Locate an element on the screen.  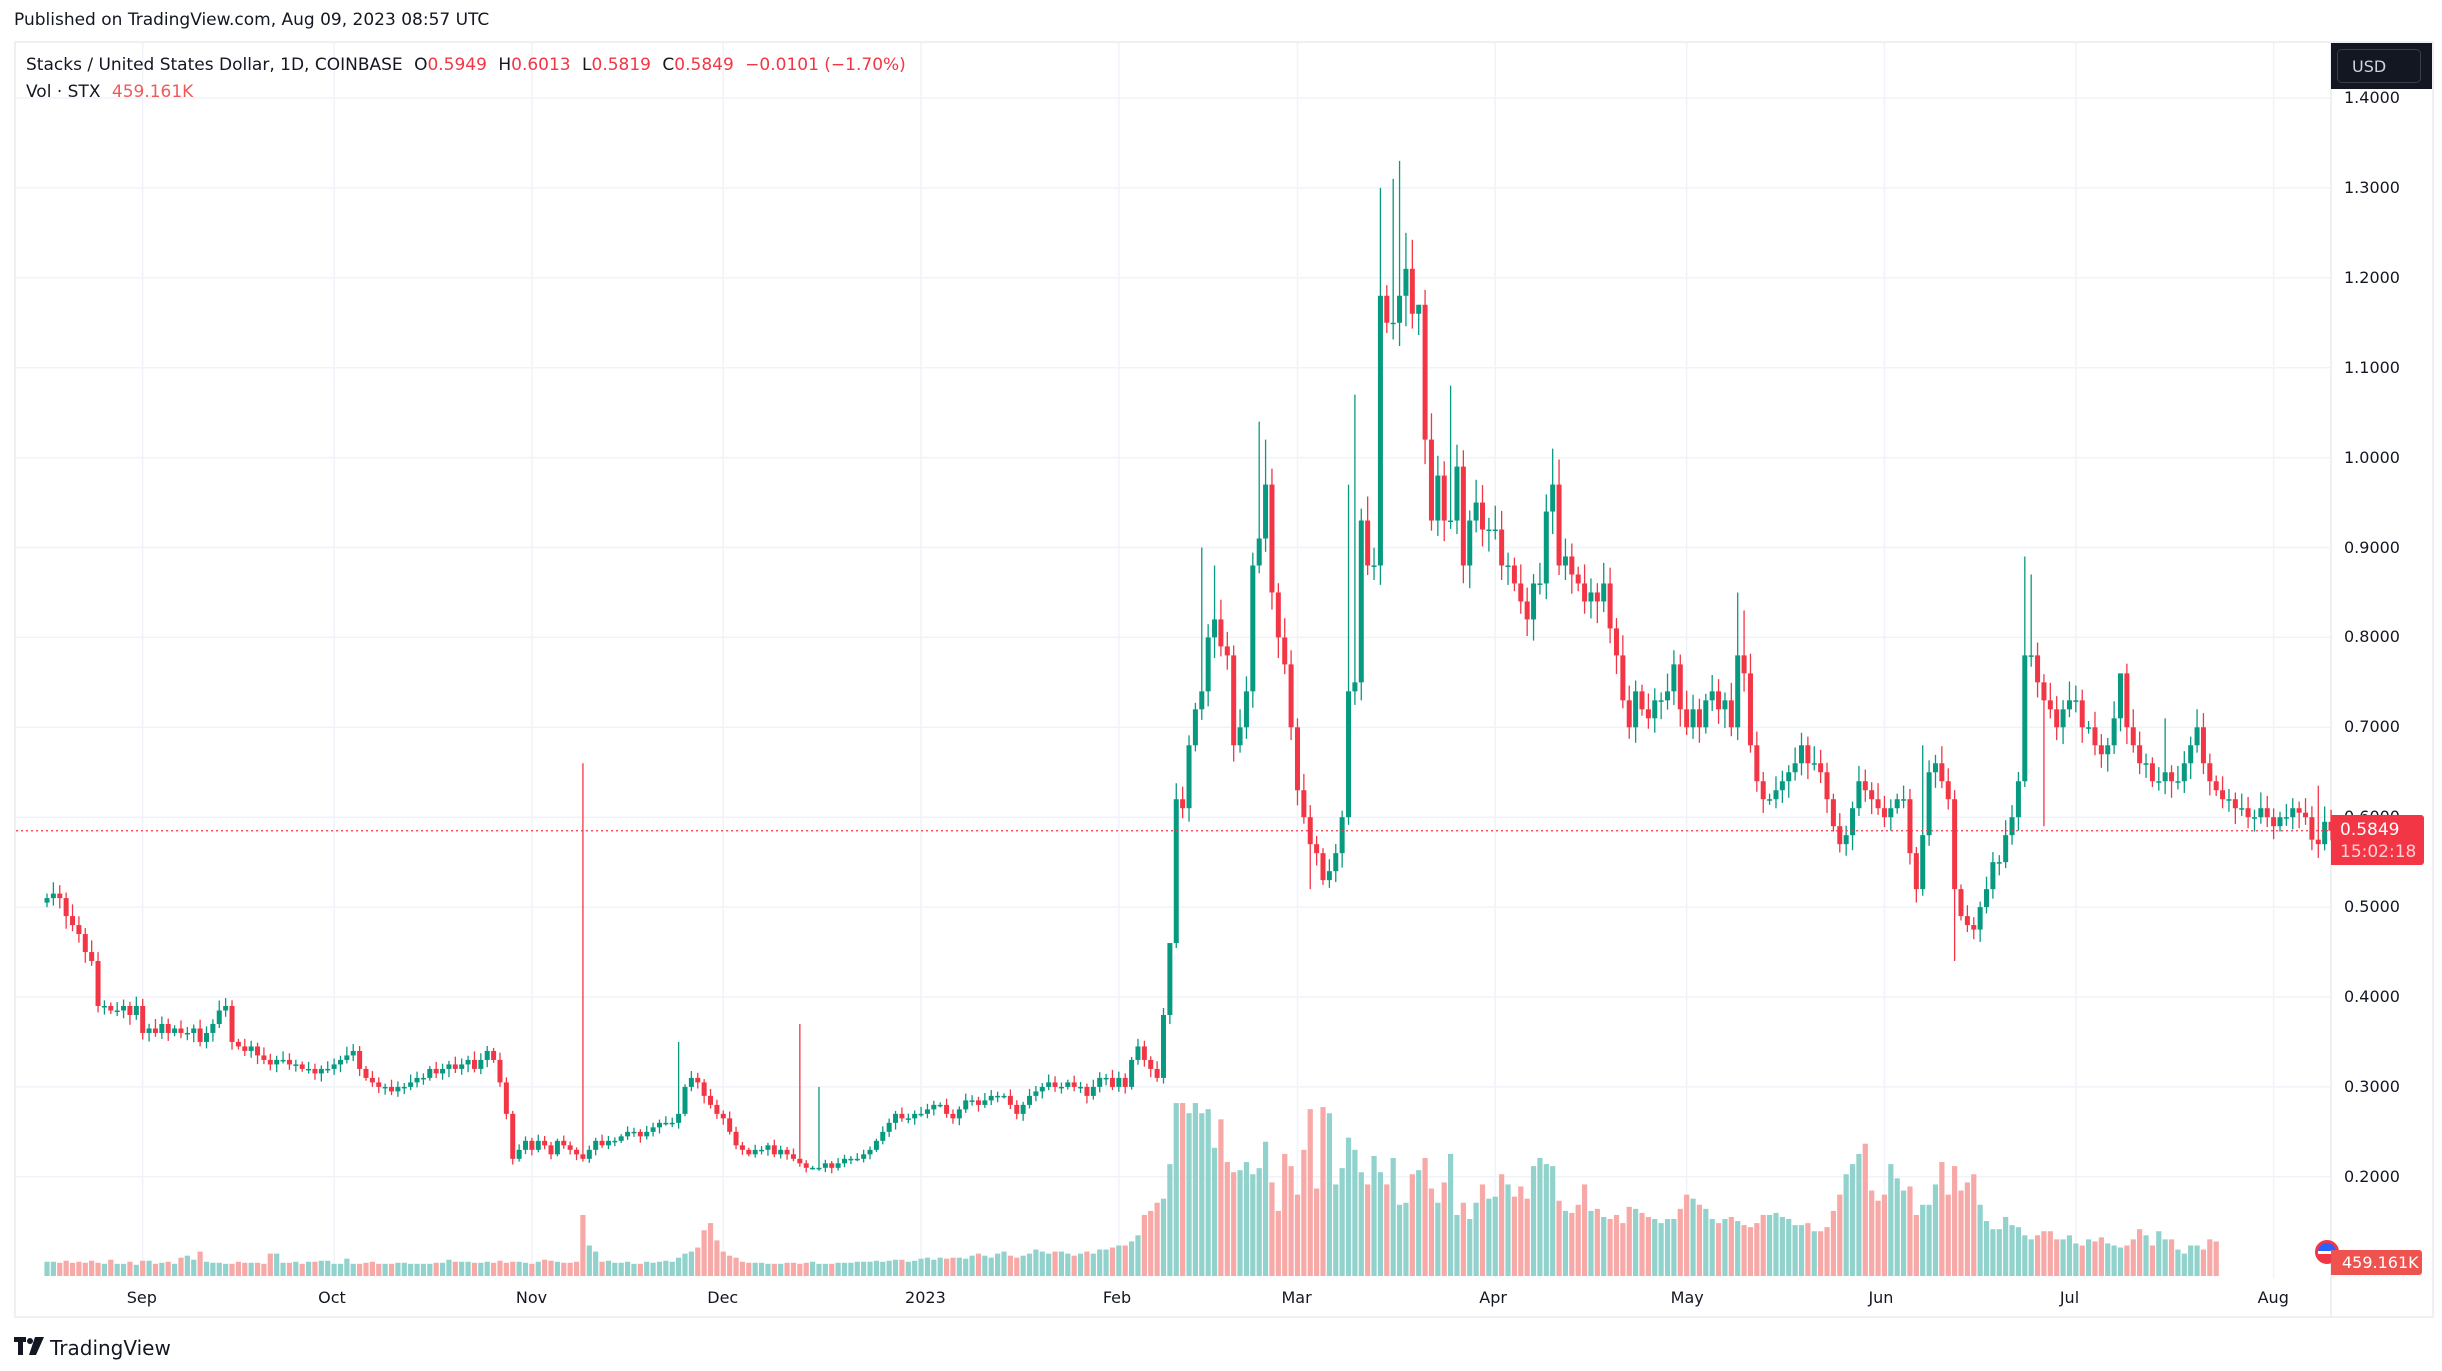
price-tick-label: 0.4000 is located at coordinates (2372, 996).